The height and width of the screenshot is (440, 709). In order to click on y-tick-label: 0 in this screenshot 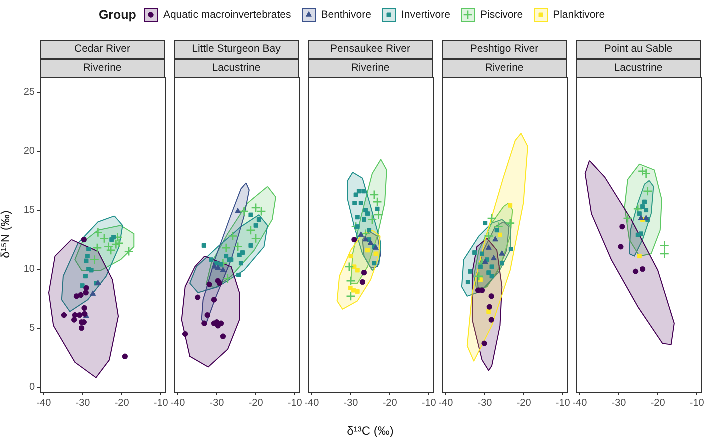, I will do `click(32, 388)`.